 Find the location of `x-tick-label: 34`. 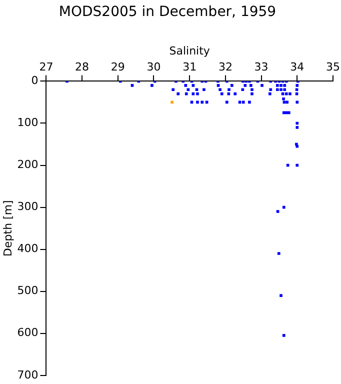

x-tick-label: 34 is located at coordinates (297, 67).